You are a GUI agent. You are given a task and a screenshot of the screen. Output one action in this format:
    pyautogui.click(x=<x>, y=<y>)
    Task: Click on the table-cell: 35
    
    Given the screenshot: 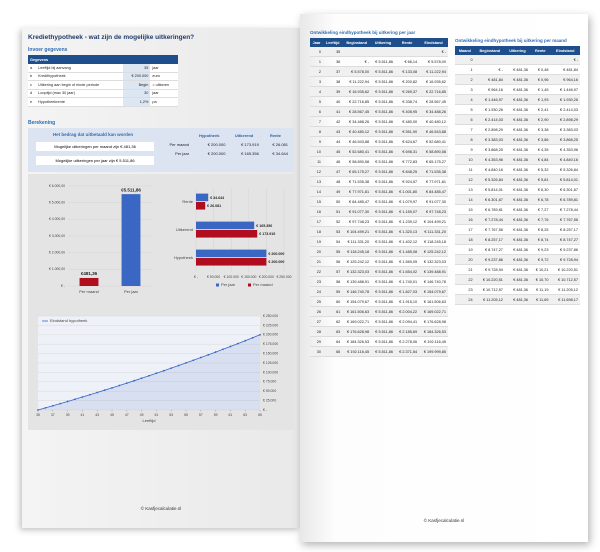 What is the action you would take?
    pyautogui.click(x=333, y=52)
    